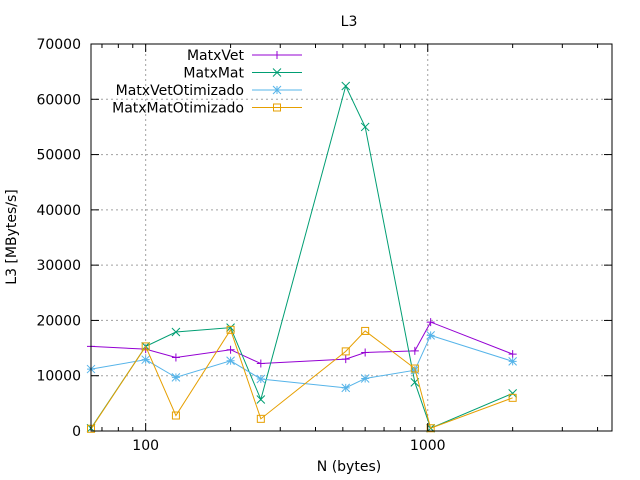  Describe the element at coordinates (58, 211) in the screenshot. I see `y-tick-label: 40000` at that location.